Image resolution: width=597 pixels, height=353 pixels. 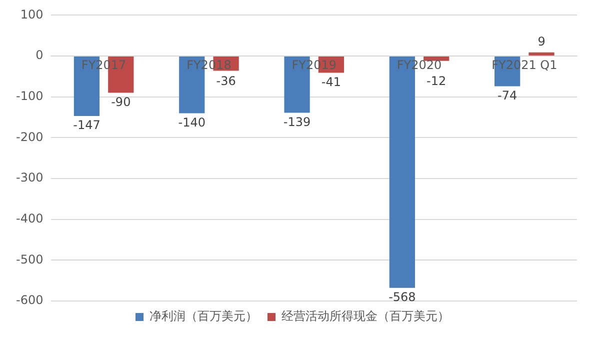 I want to click on data-label: -147, so click(x=86, y=125).